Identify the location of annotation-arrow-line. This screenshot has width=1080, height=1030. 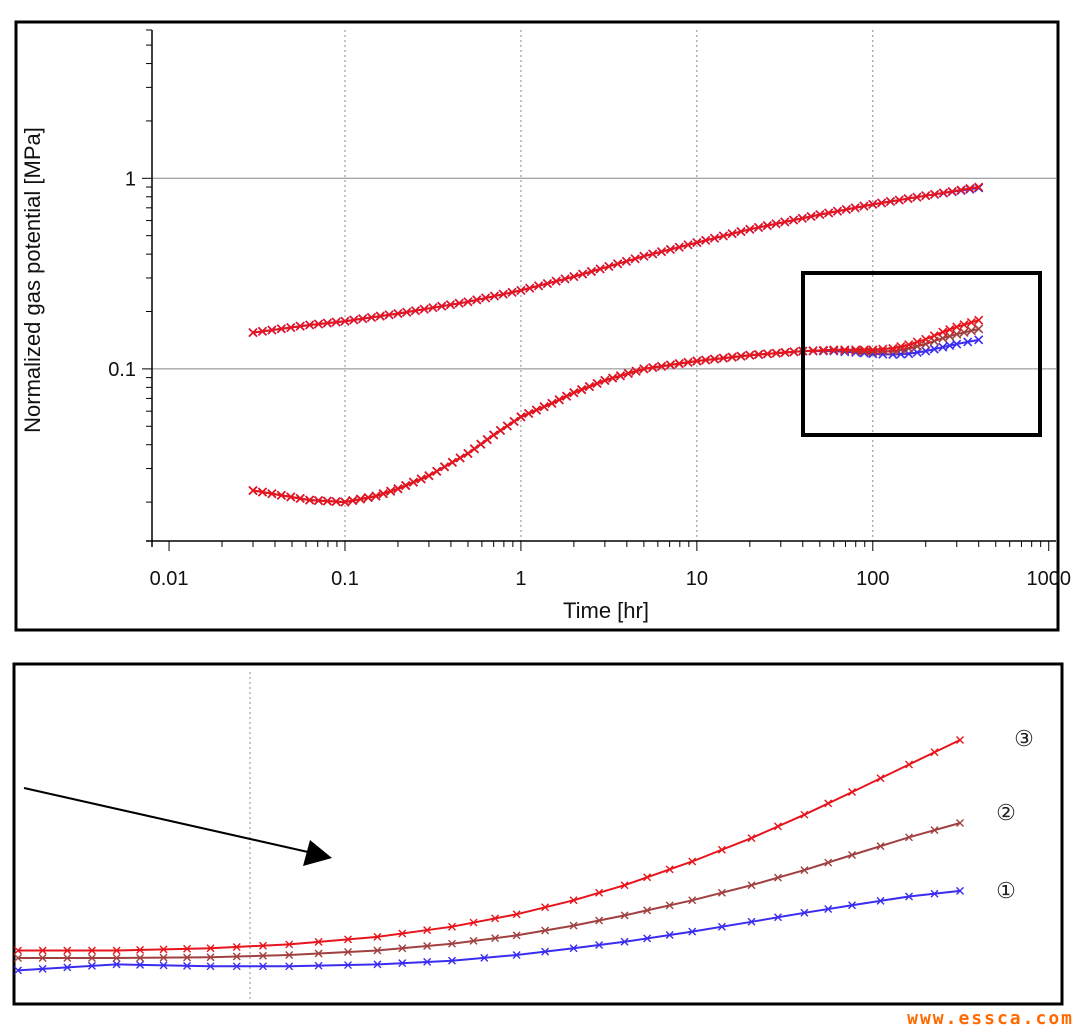
(166, 820).